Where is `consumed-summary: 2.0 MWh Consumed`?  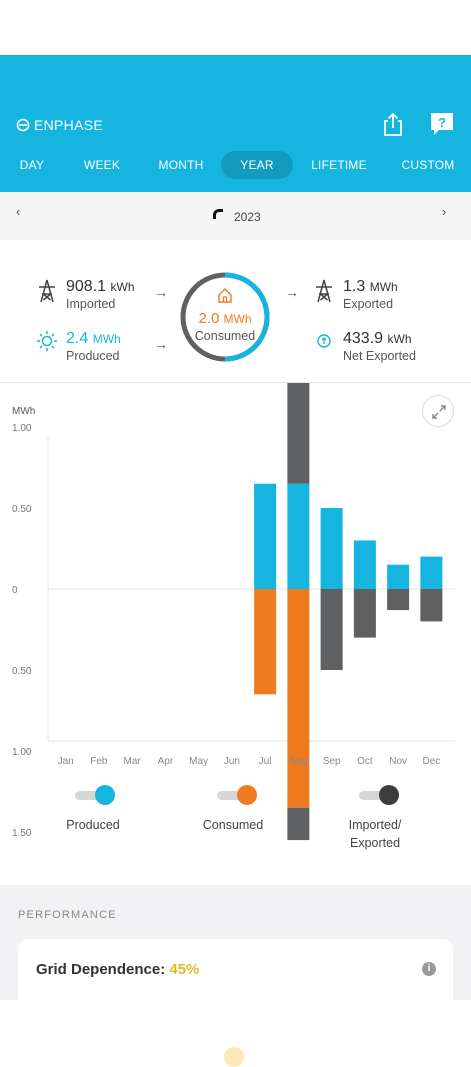 consumed-summary: 2.0 MWh Consumed is located at coordinates (225, 327).